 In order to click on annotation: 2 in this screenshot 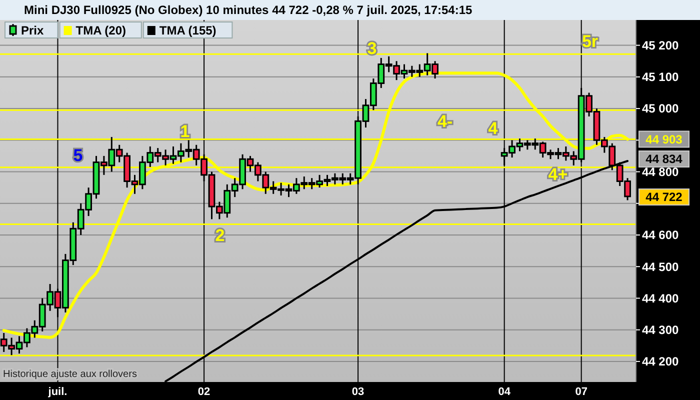, I will do `click(220, 235)`.